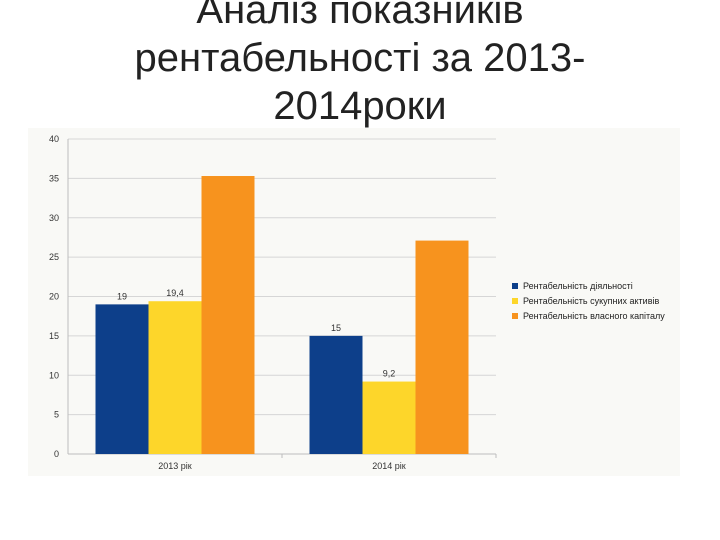  What do you see at coordinates (54, 257) in the screenshot?
I see `y-tick-label: 25` at bounding box center [54, 257].